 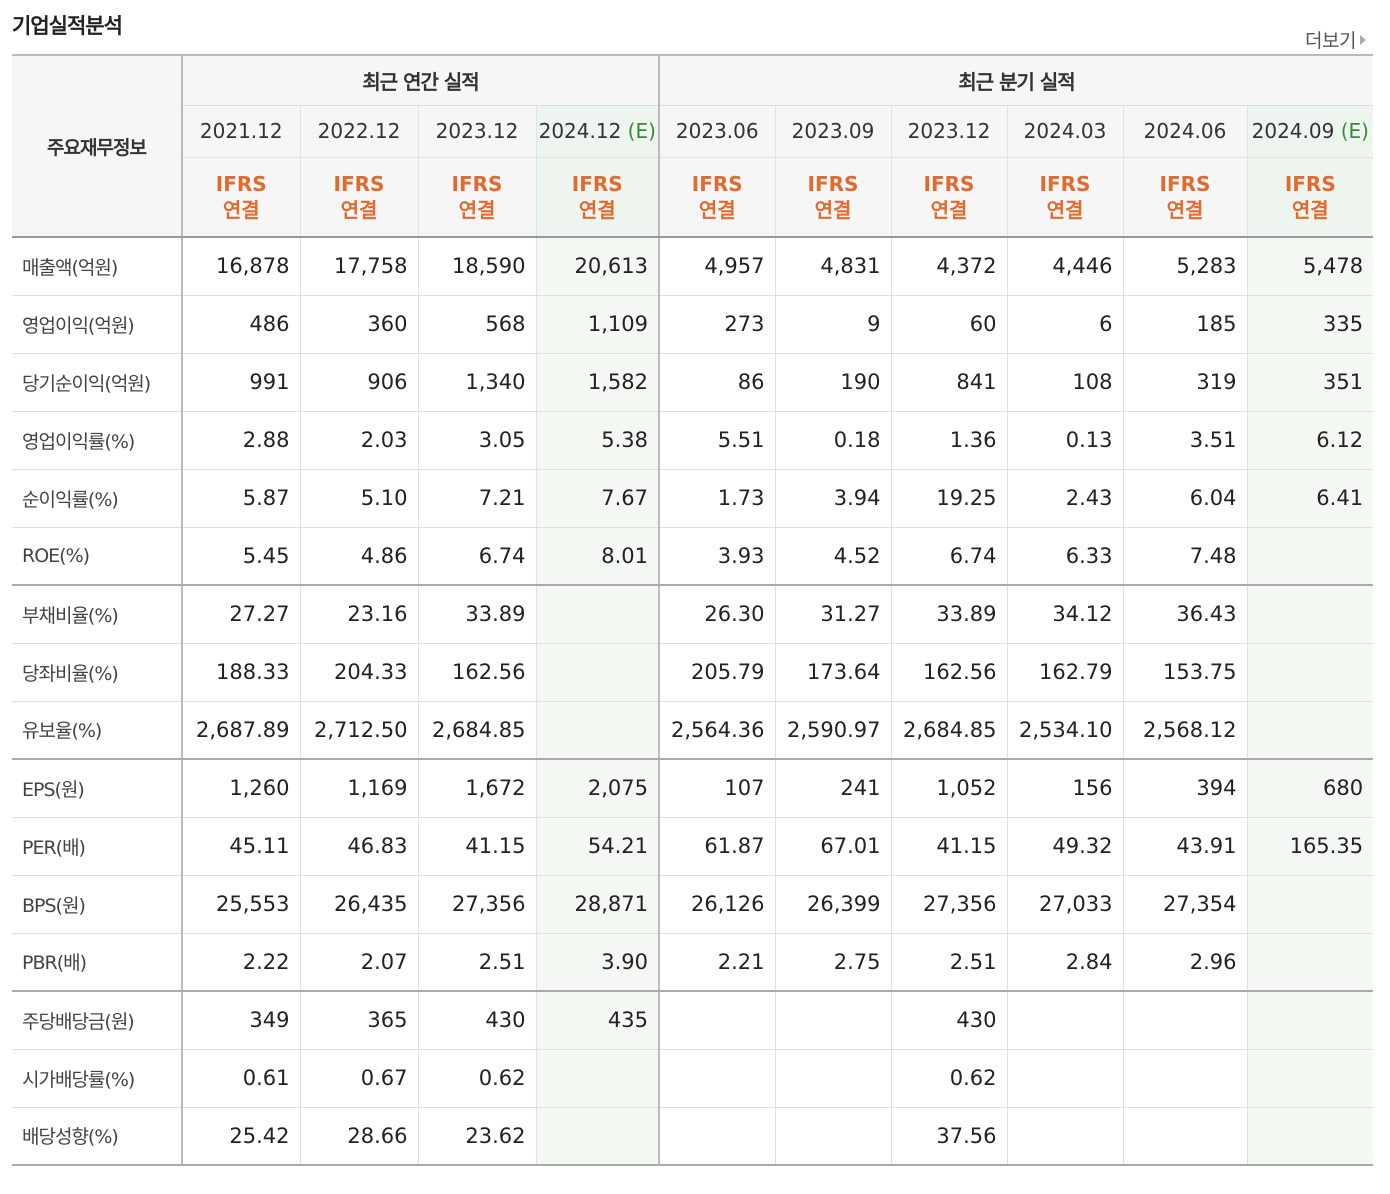 What do you see at coordinates (1065, 730) in the screenshot?
I see `table-cell: 2,534.10` at bounding box center [1065, 730].